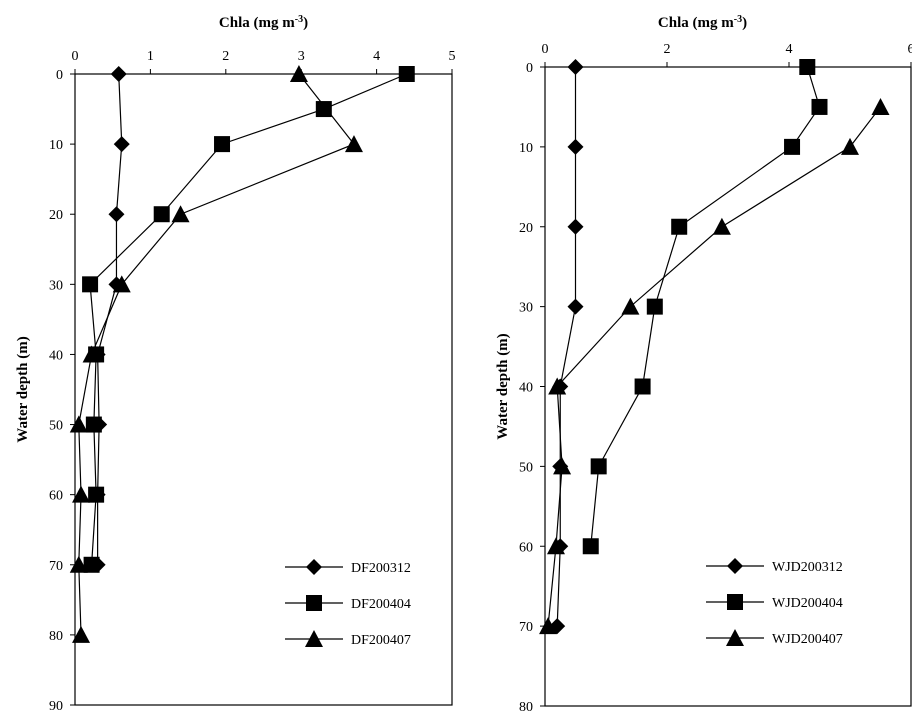 The image size is (912, 714). Describe the element at coordinates (807, 603) in the screenshot. I see `legend-label: WJD200404` at that location.